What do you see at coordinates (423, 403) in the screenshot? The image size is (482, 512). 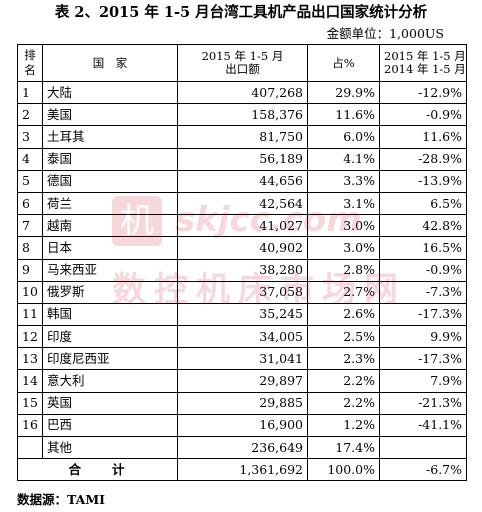 I see `growth-cell: -21.3%` at bounding box center [423, 403].